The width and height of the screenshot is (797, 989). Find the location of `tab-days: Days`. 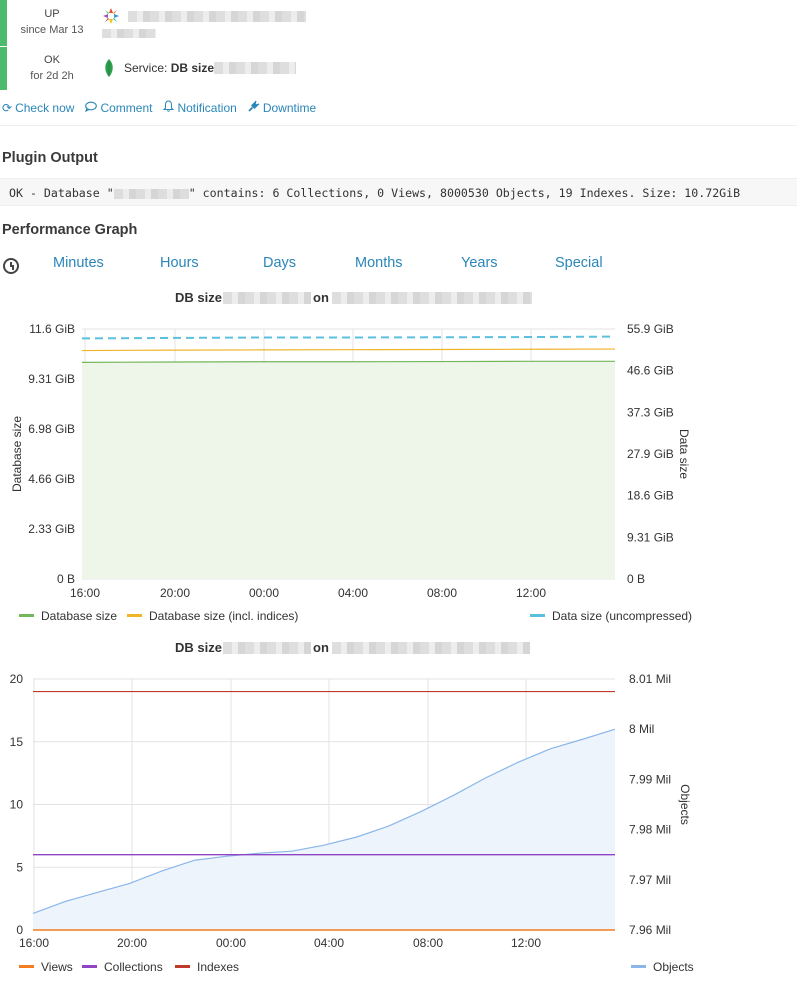

tab-days: Days is located at coordinates (280, 263).